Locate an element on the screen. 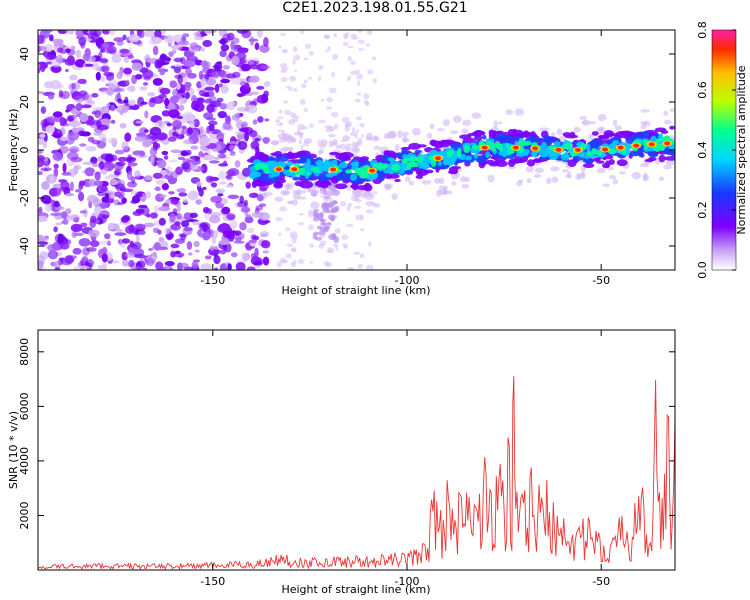  colorbar-tick-label: 0.0 is located at coordinates (702, 270).